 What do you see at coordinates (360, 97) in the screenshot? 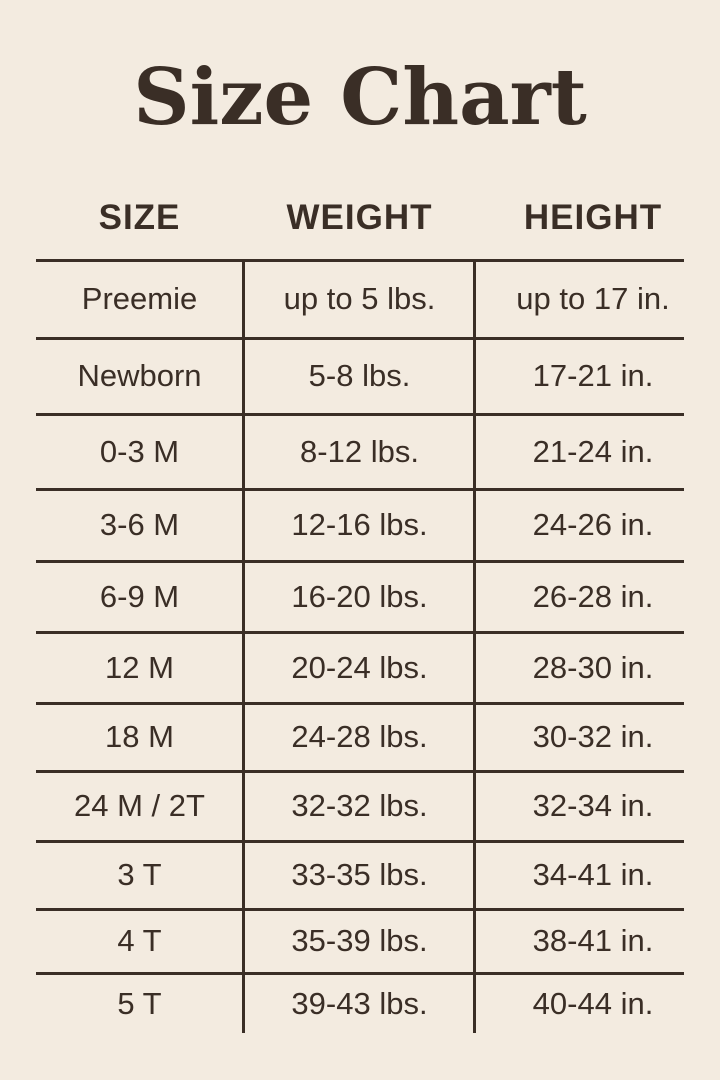
I see `page-title: Size Chart` at bounding box center [360, 97].